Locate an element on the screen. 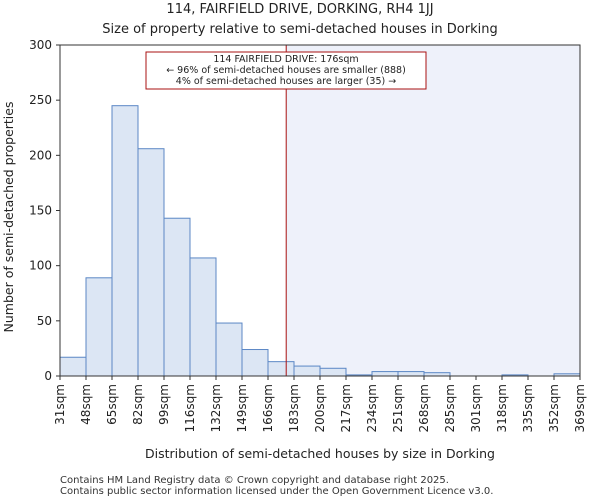 The image size is (600, 500). y-axis-label: Number of semi-detached properties is located at coordinates (8, 217).